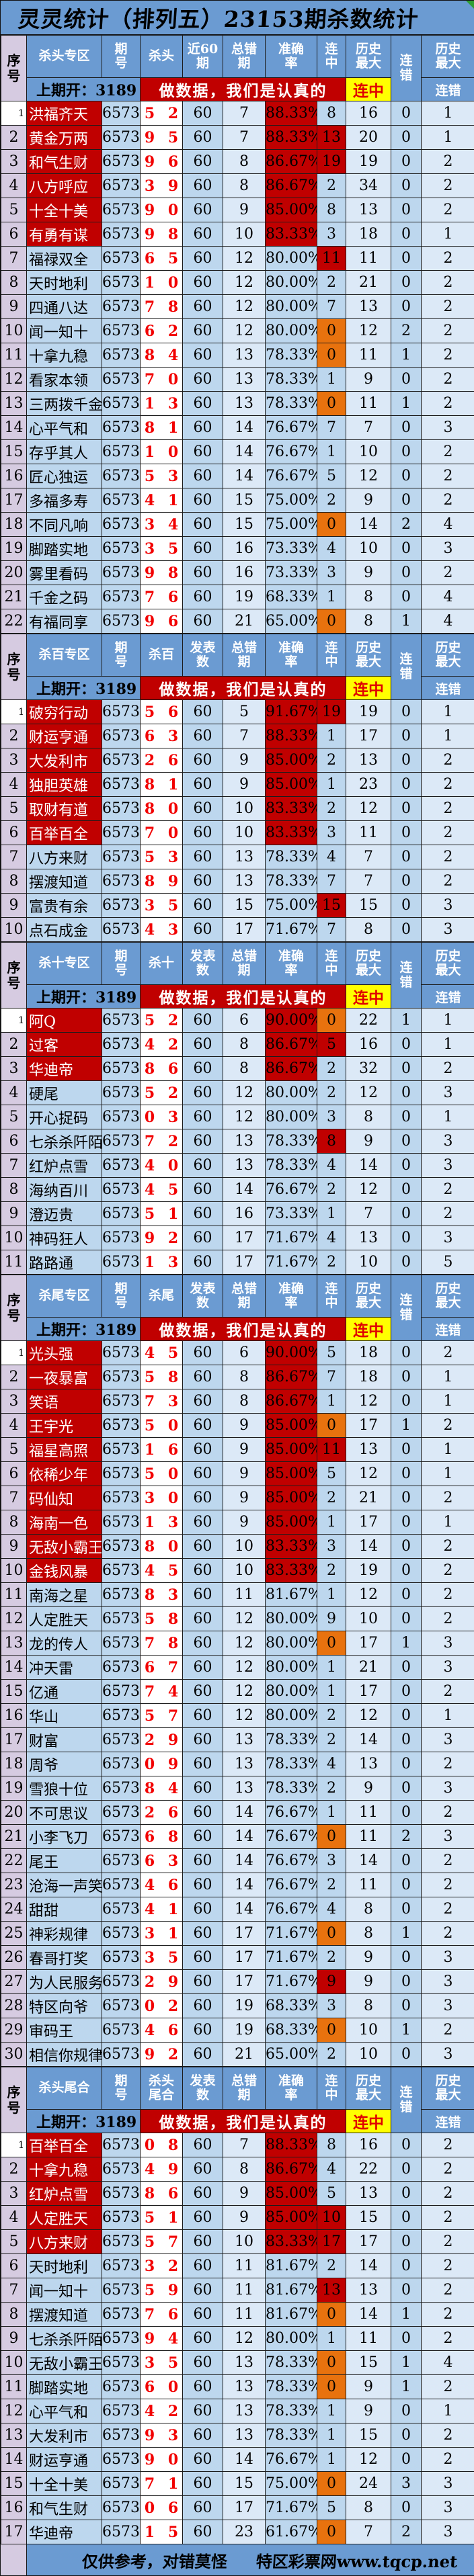 The width and height of the screenshot is (474, 2576). Describe the element at coordinates (64, 283) in the screenshot. I see `cell-name: 天时地利` at that location.